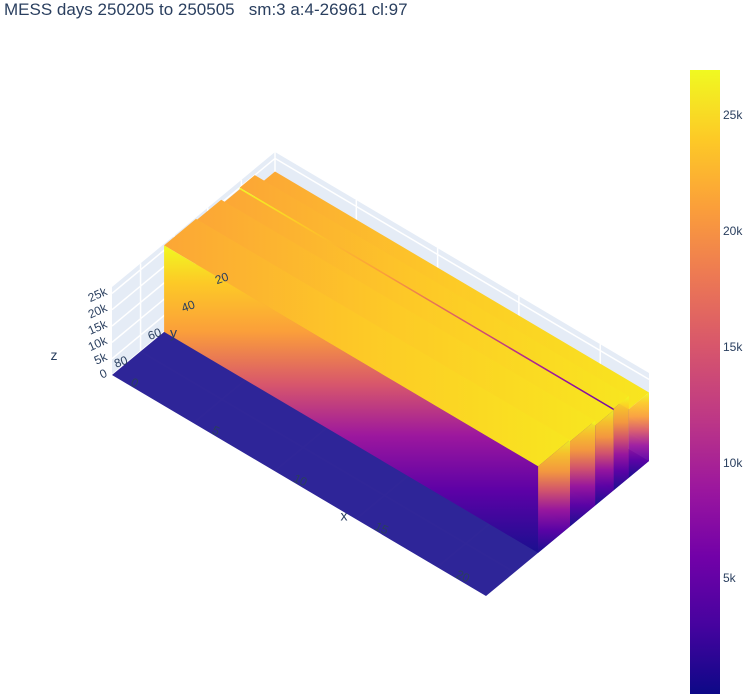 The image size is (746, 698). Describe the element at coordinates (173, 333) in the screenshot. I see `y-axis-title: y` at that location.